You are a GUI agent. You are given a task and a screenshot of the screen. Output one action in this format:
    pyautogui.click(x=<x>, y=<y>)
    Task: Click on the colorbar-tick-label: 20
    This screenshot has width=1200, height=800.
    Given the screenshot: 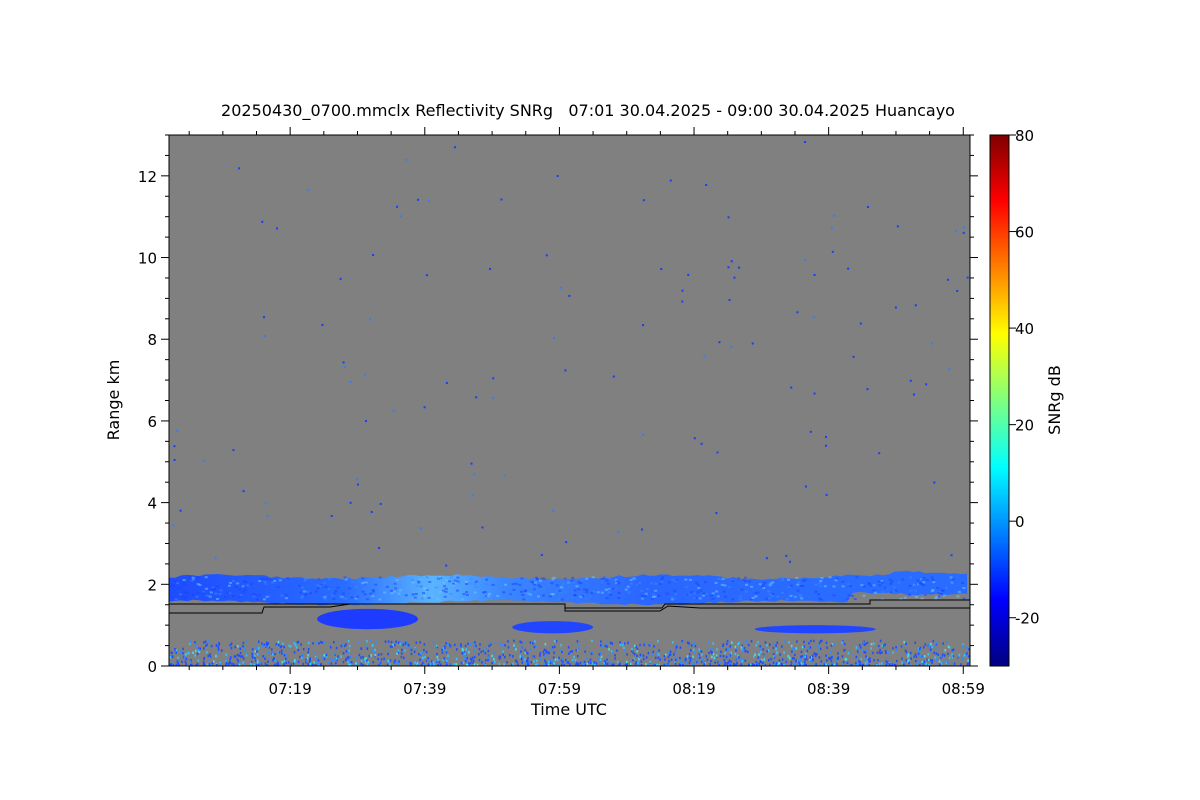 What is the action you would take?
    pyautogui.click(x=1024, y=426)
    